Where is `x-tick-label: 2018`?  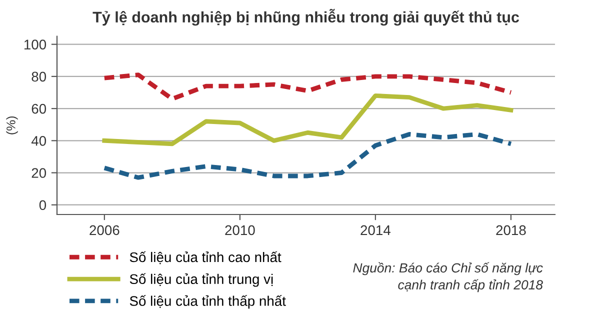
x-tick-label: 2018 is located at coordinates (511, 230).